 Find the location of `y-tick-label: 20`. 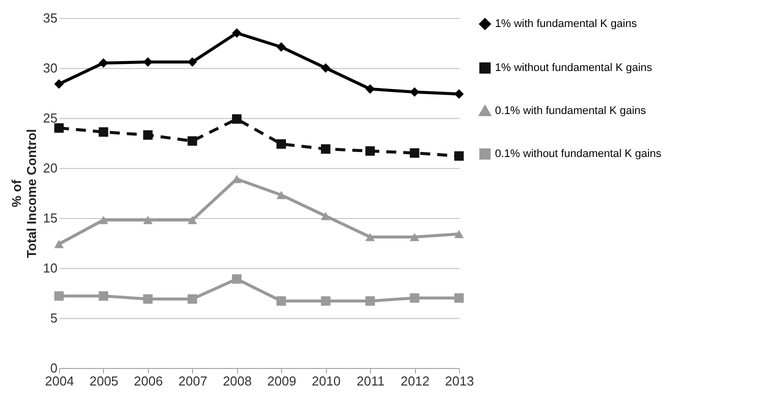

y-tick-label: 20 is located at coordinates (50, 168).